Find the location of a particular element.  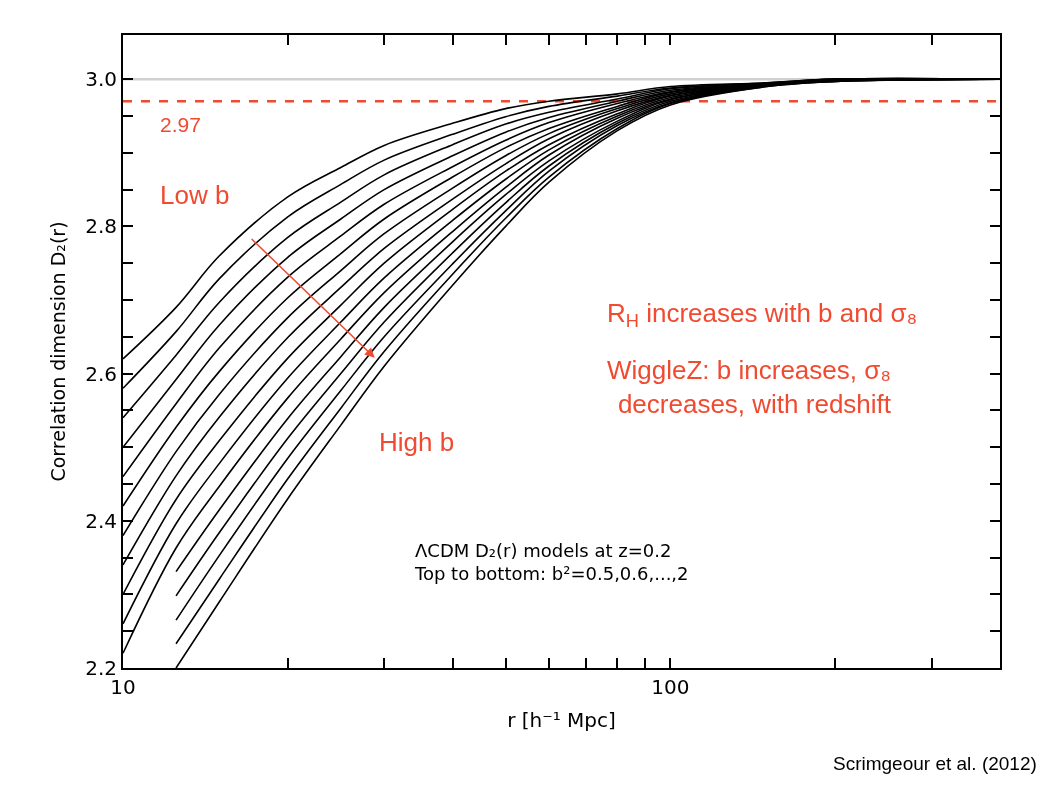

ref-line-label: 2.97 is located at coordinates (180, 124).